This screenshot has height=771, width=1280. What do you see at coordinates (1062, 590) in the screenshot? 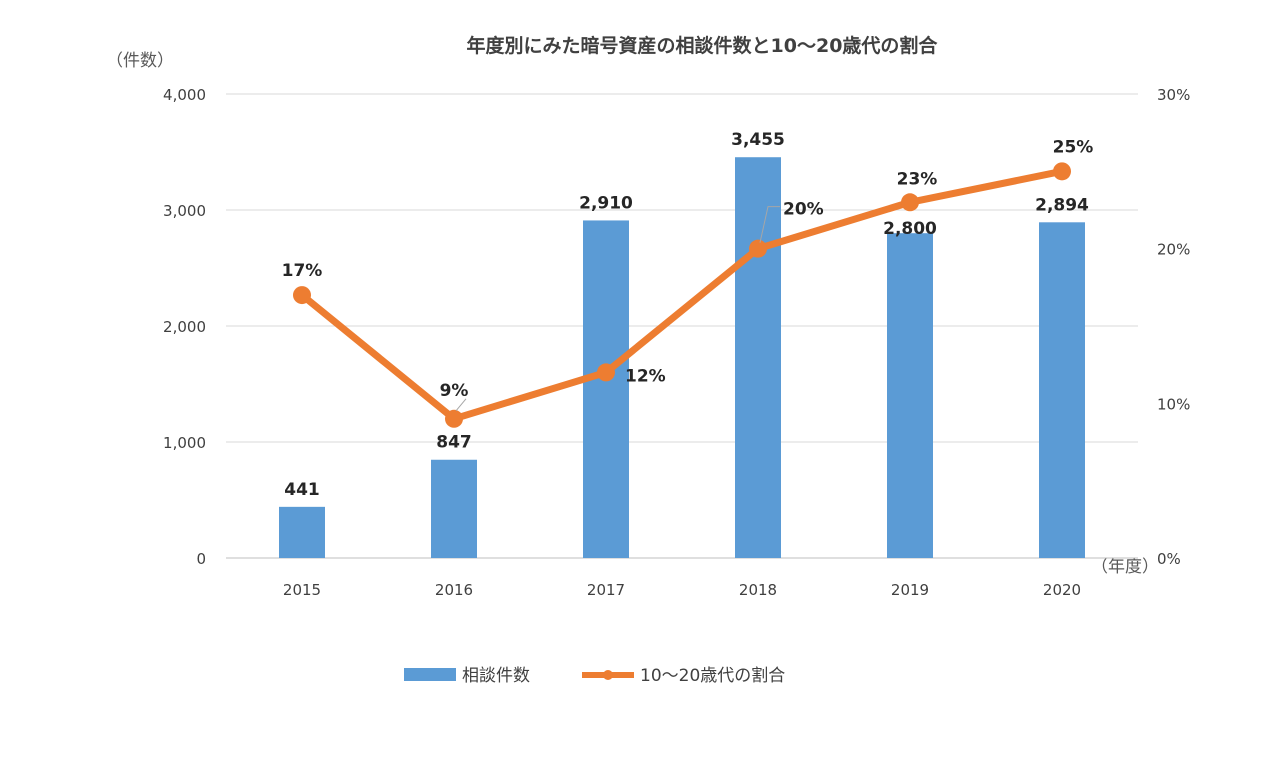
I see `x-tick-label: 2020` at bounding box center [1062, 590].